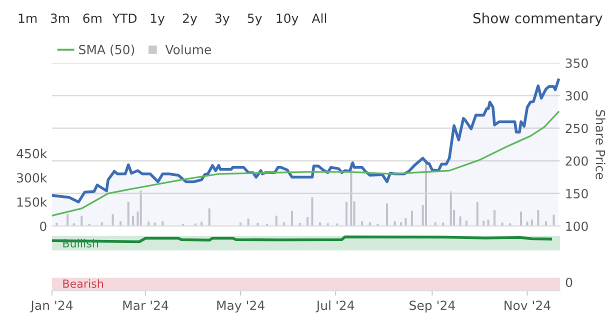 The image size is (612, 323). I want to click on text: 2y, so click(190, 20).